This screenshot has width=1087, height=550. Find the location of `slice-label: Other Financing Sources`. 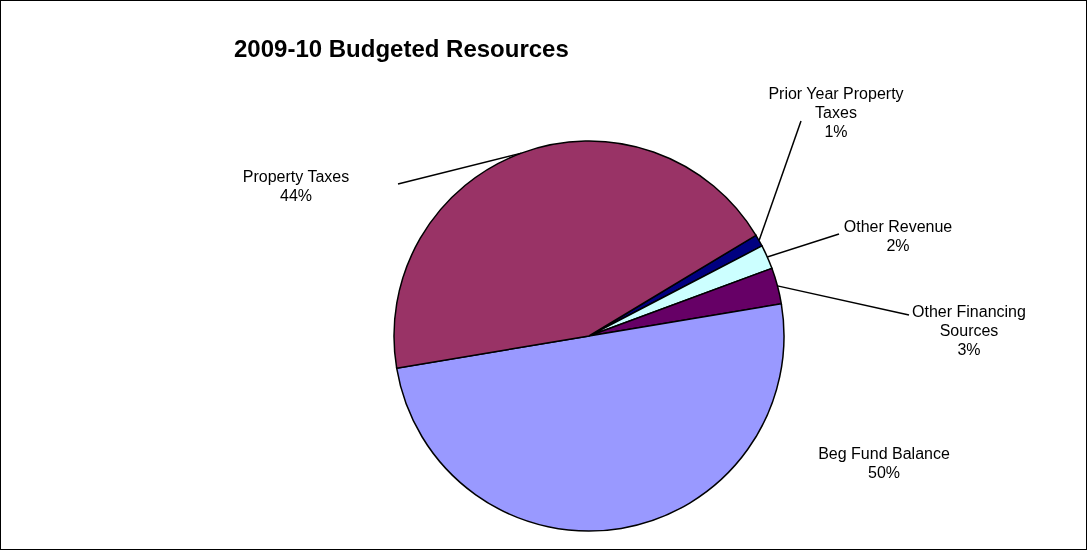

slice-label: Other Financing Sources is located at coordinates (969, 321).